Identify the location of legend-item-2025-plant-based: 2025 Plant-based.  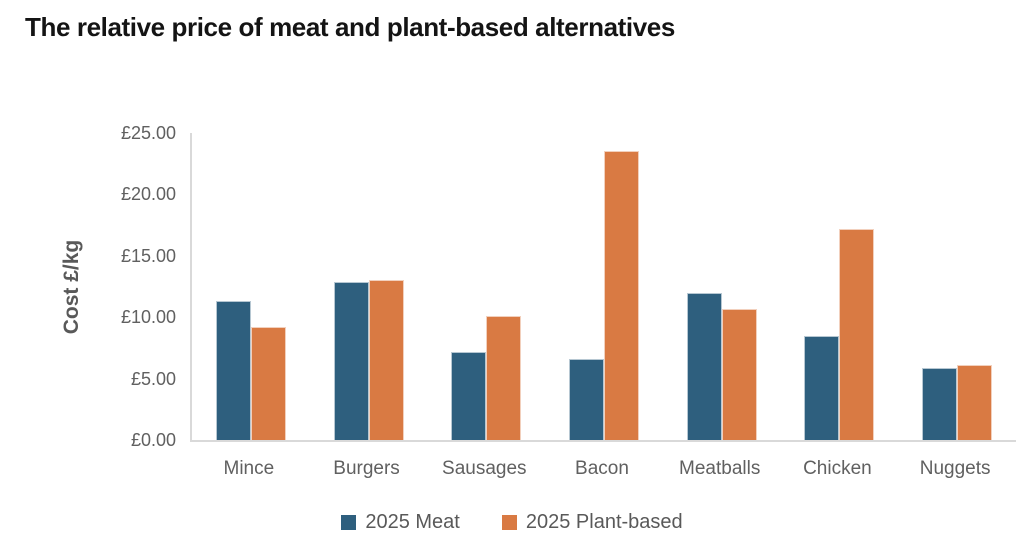
(592, 522).